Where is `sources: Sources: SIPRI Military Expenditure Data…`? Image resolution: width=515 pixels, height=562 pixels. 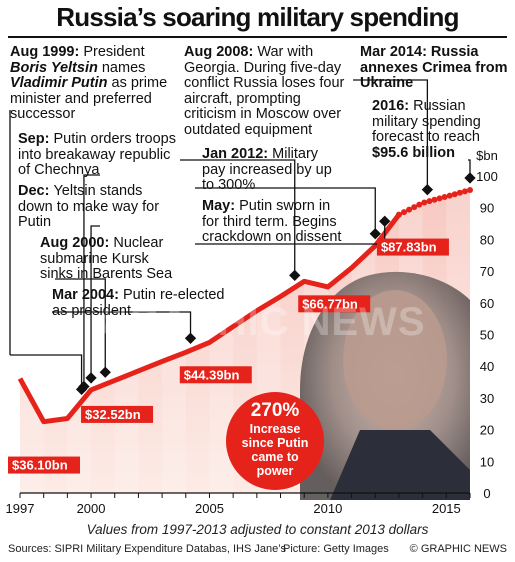 sources: Sources: SIPRI Military Expenditure Data… is located at coordinates (147, 549).